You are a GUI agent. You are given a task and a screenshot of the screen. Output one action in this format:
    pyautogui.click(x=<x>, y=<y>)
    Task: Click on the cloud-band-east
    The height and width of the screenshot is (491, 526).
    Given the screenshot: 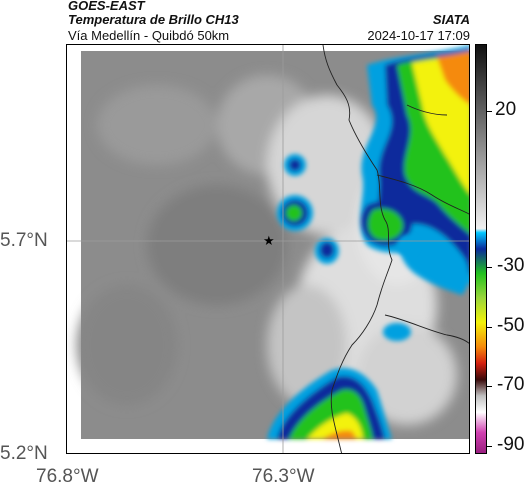 What is the action you would take?
    pyautogui.click(x=414, y=170)
    